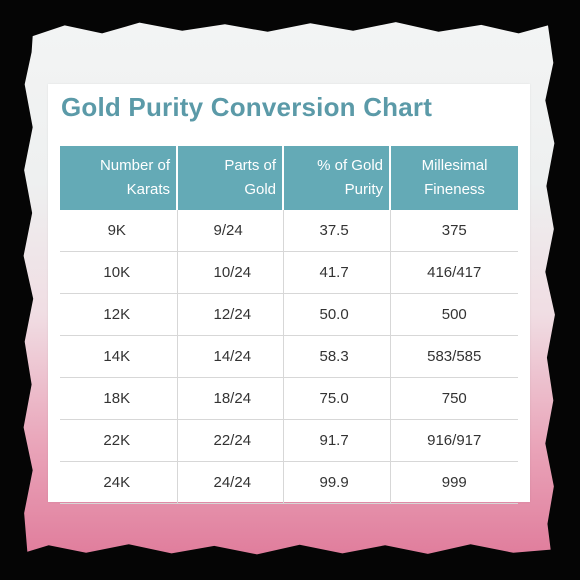 The height and width of the screenshot is (580, 580). What do you see at coordinates (230, 356) in the screenshot?
I see `parts-cell: 14/24` at bounding box center [230, 356].